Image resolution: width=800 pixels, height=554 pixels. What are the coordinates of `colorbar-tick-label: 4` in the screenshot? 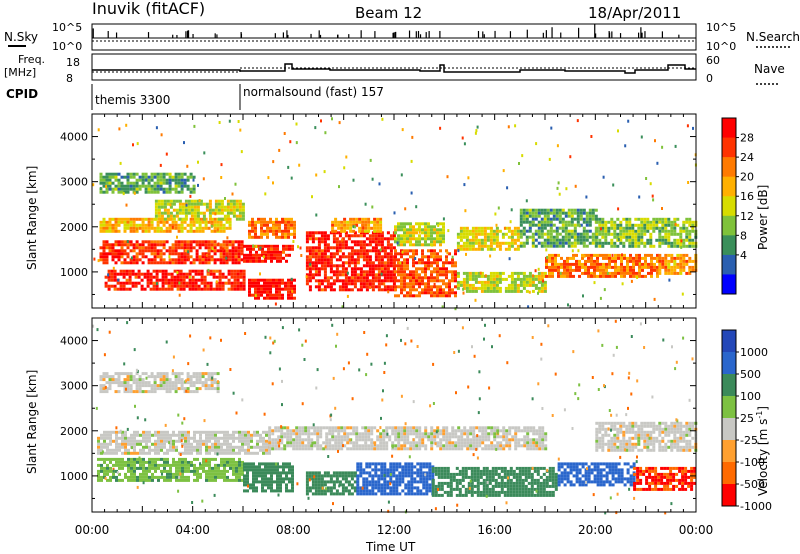 It's located at (743, 255).